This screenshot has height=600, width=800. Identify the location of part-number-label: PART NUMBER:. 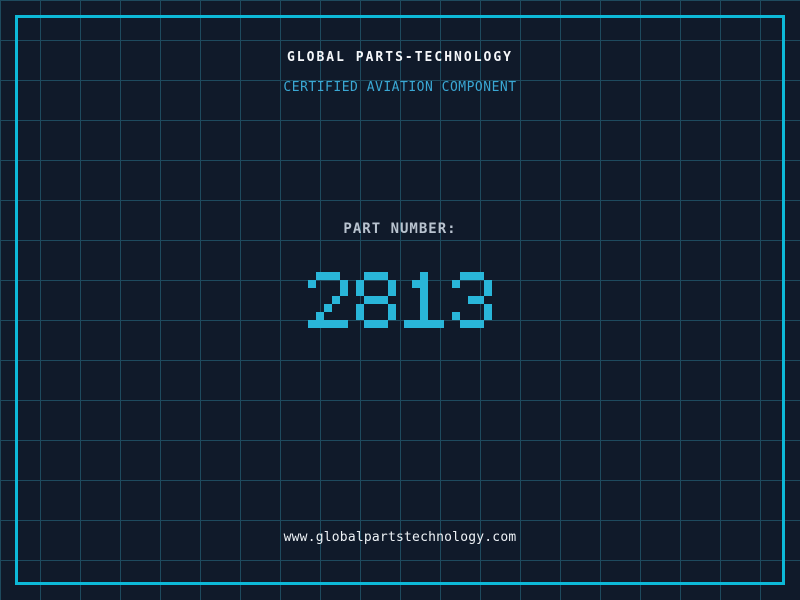
(400, 229).